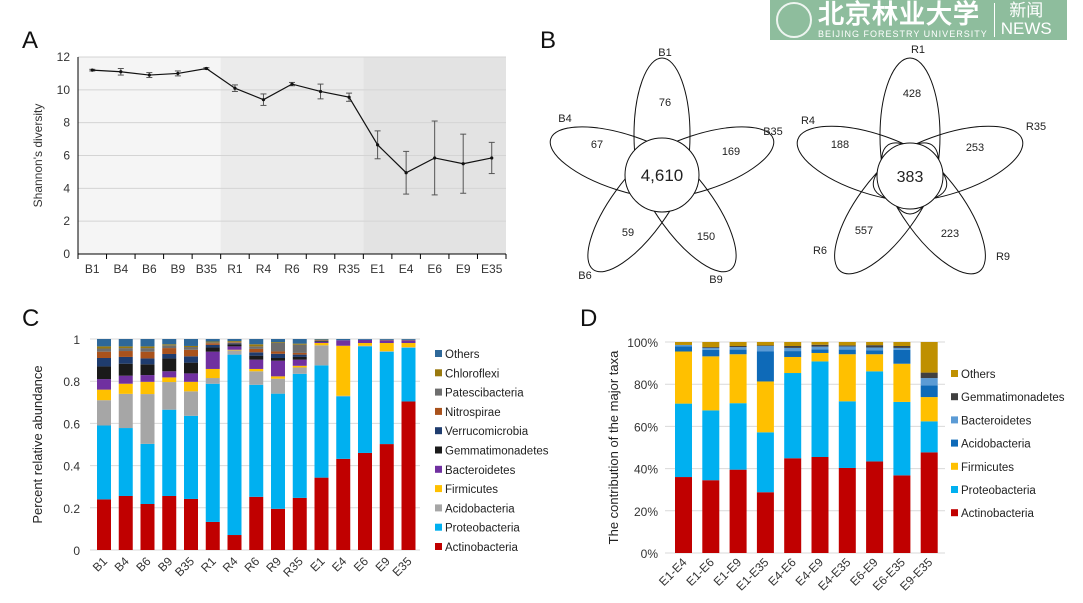 The image size is (1083, 603). What do you see at coordinates (165, 564) in the screenshot?
I see `x-tick-label: B9` at bounding box center [165, 564].